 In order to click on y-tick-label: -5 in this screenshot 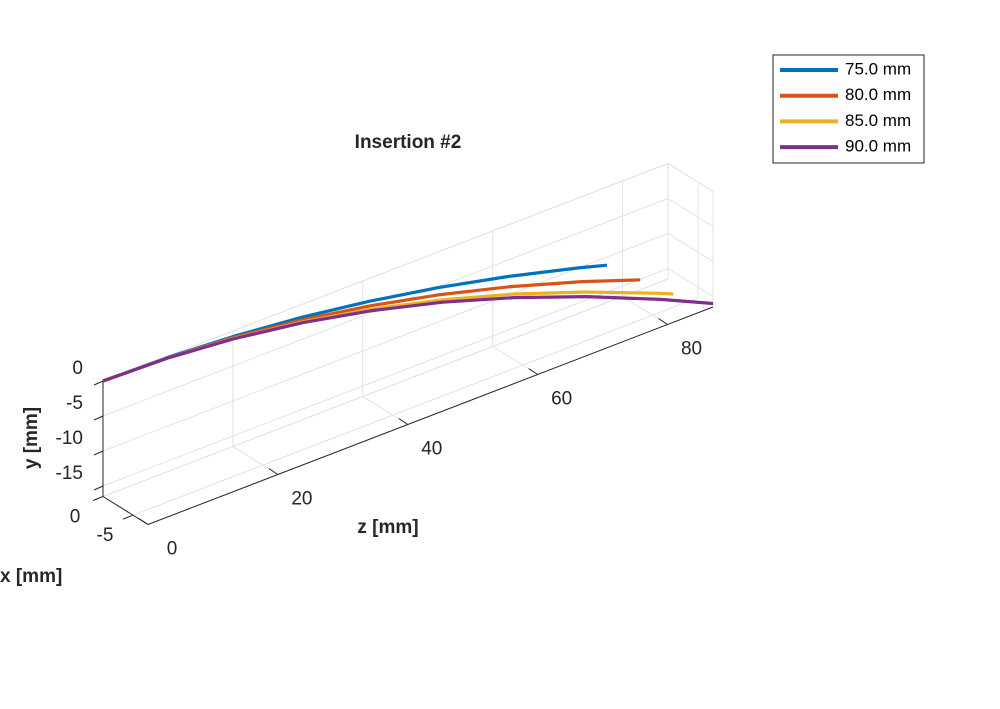, I will do `click(74, 403)`.